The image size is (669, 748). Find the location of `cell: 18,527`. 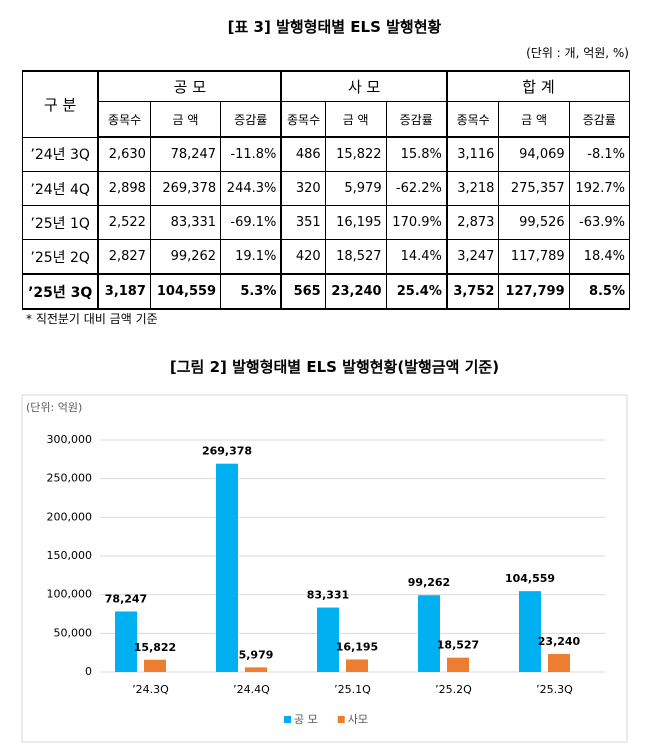

cell: 18,527 is located at coordinates (355, 257).